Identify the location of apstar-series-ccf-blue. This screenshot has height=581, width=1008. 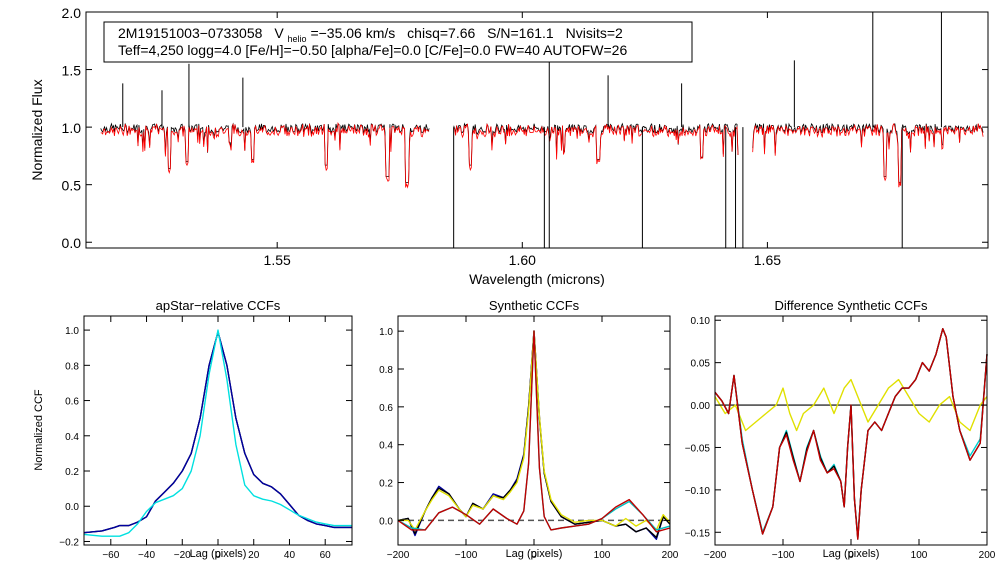
(217, 432).